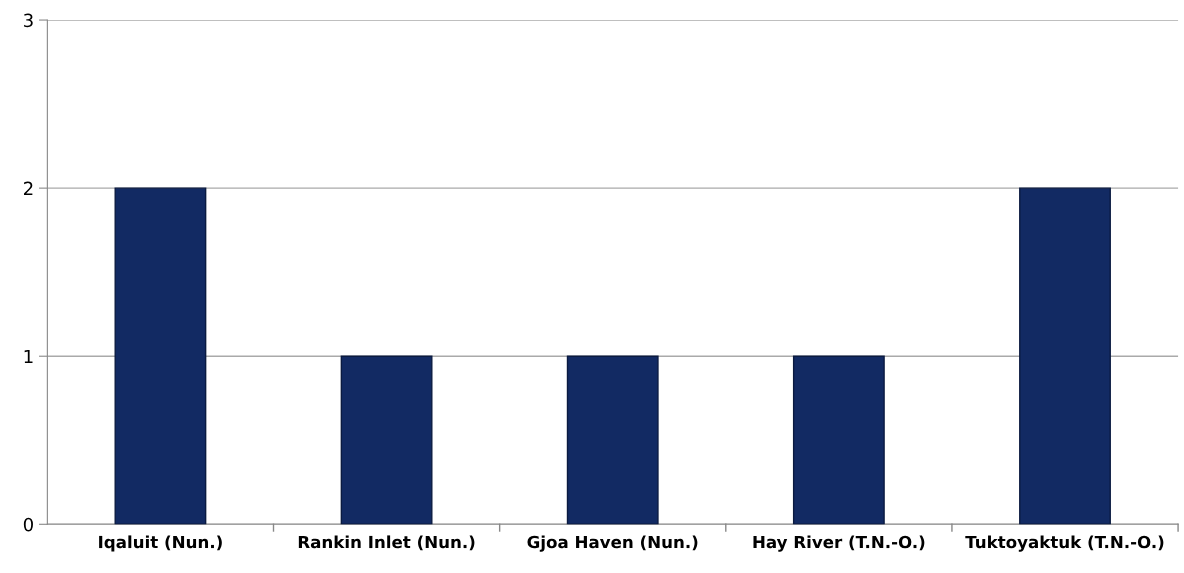  Describe the element at coordinates (28, 20) in the screenshot. I see `y-tick-label: 3` at that location.